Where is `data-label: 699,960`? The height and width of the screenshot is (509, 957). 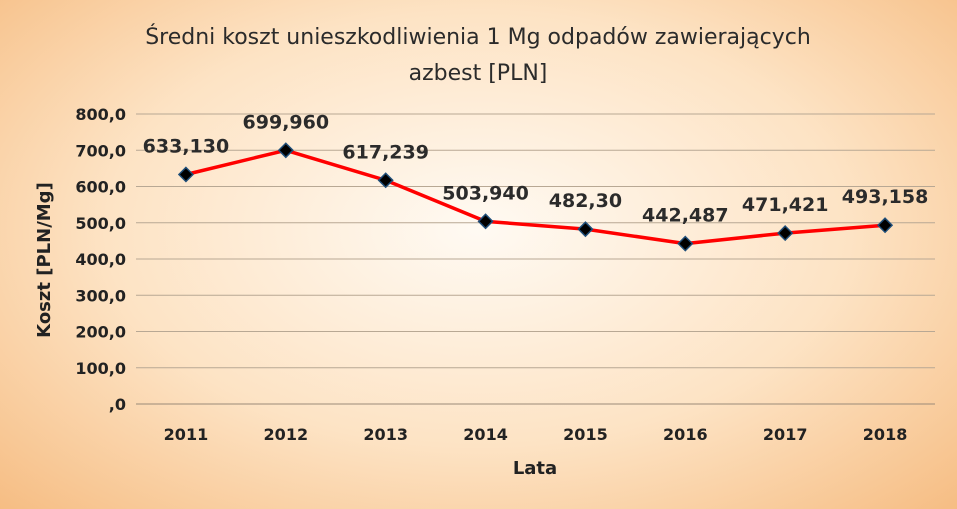
data-label: 699,960 is located at coordinates (286, 122).